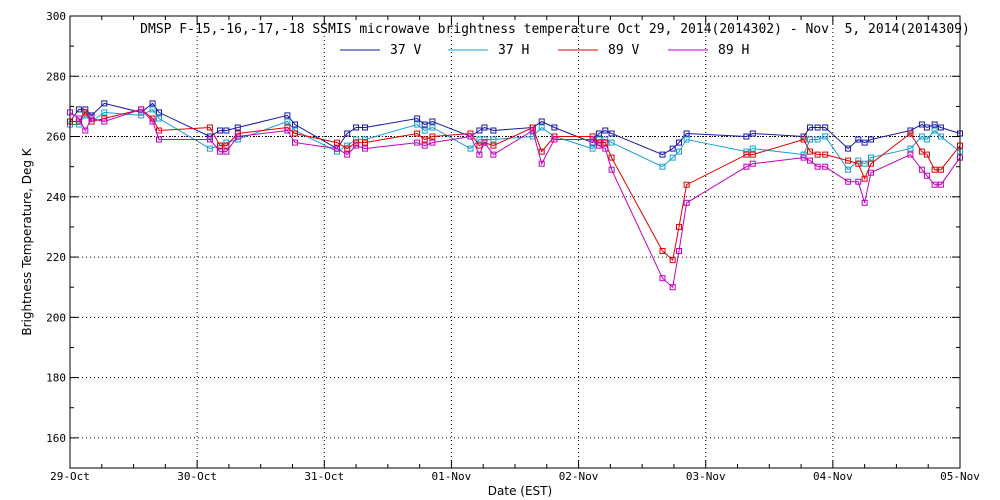 This screenshot has height=500, width=1000. Describe the element at coordinates (513, 50) in the screenshot. I see `legend-label-37h: 37 H` at that location.